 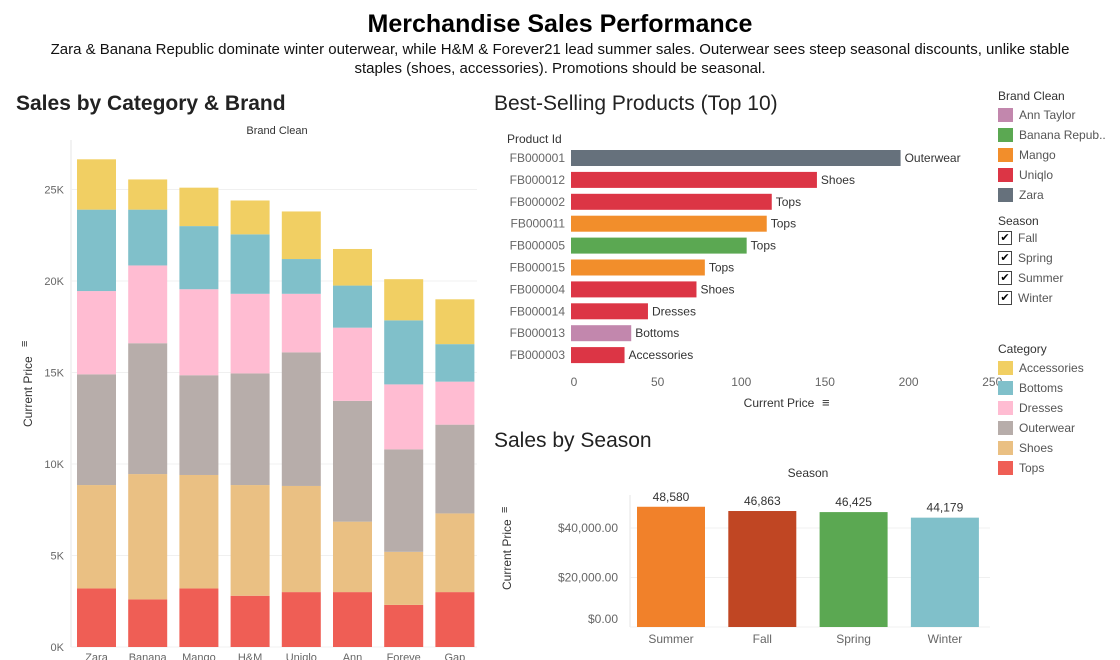 I want to click on x-tick-label: 50, so click(x=658, y=382).